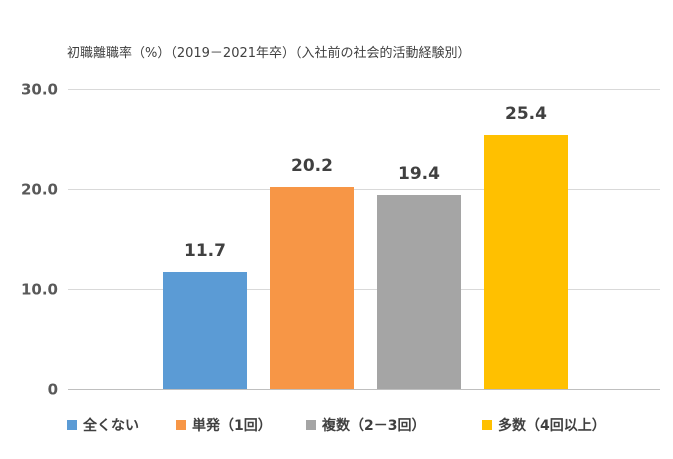 This screenshot has width=673, height=459. I want to click on data-label-1: 11.7, so click(205, 251).